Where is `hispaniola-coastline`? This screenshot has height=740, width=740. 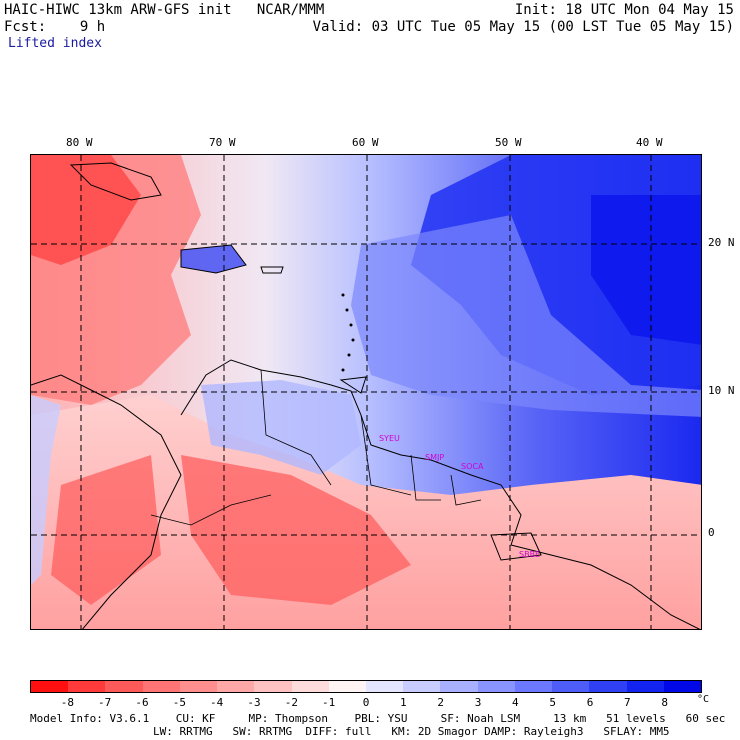
hispaniola-coastline is located at coordinates (213, 259).